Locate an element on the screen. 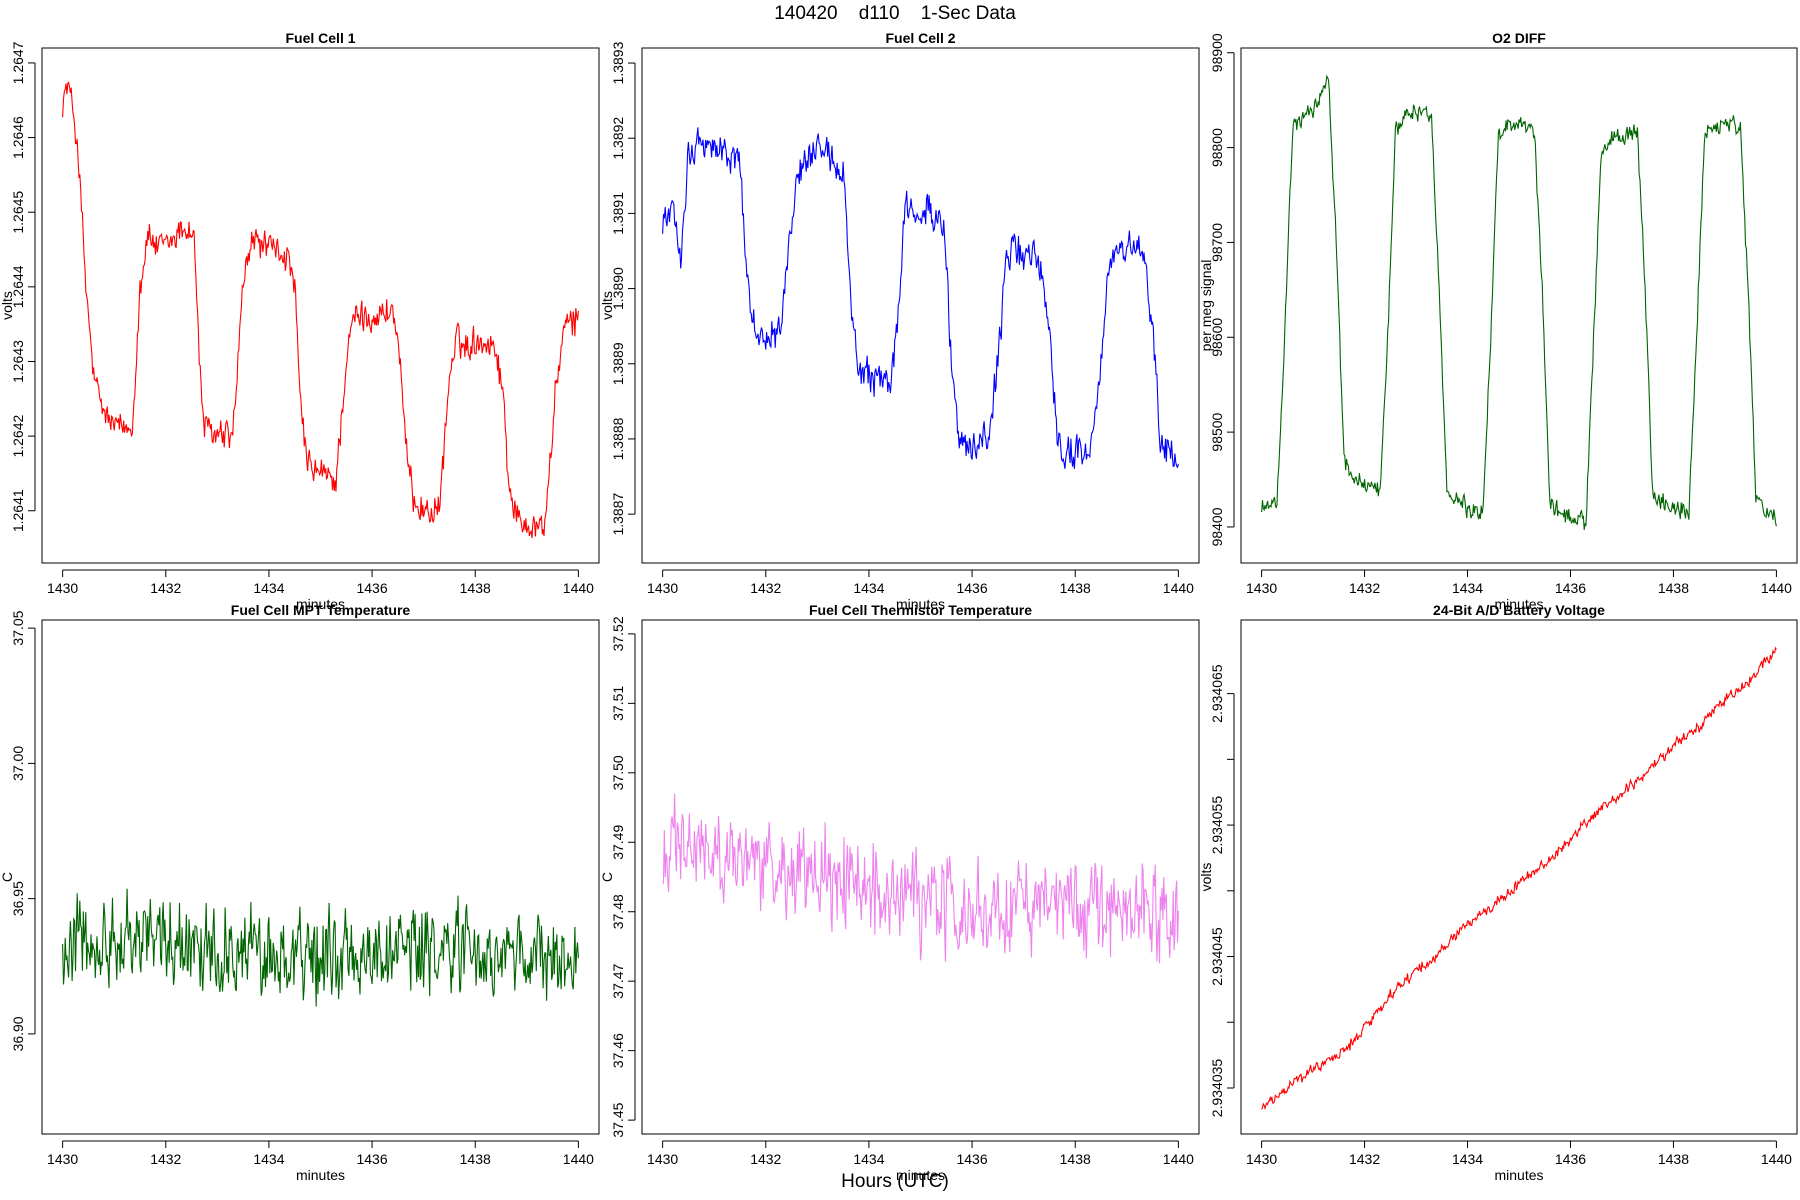 This screenshot has width=1800, height=1200. y-tick-label: 36.95 is located at coordinates (18, 898).